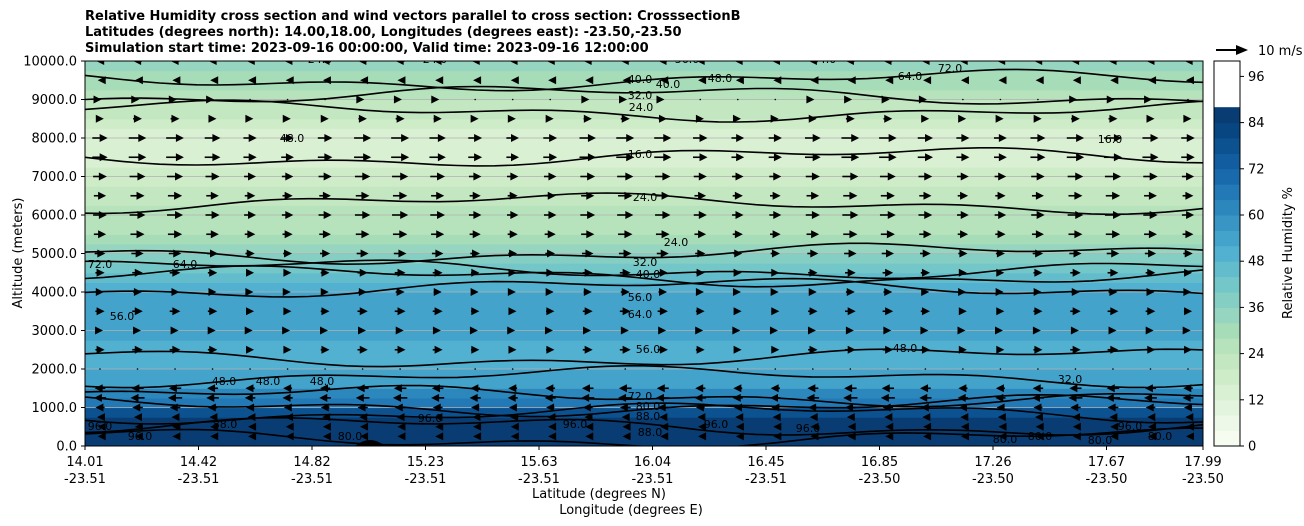 The width and height of the screenshot is (1304, 526). Describe the element at coordinates (645, 197) in the screenshot. I see `contour-label: 24.0` at that location.